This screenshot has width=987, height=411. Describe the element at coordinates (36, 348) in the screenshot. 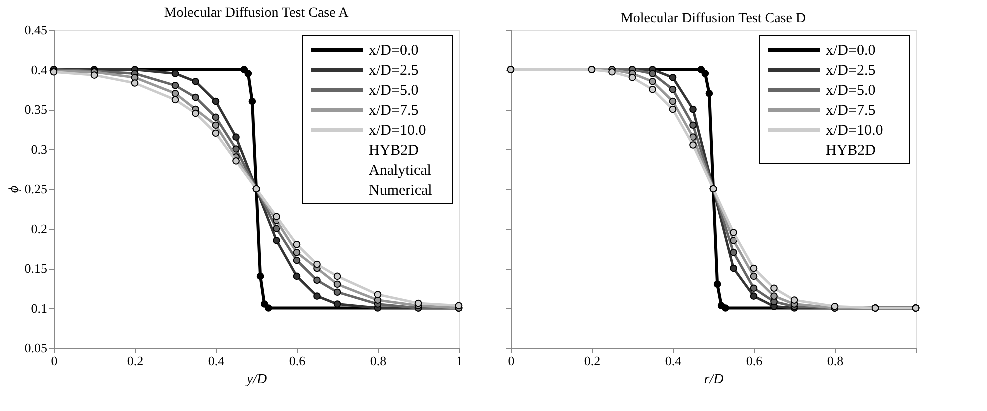

I see `y-tick-label: 0.05` at that location.